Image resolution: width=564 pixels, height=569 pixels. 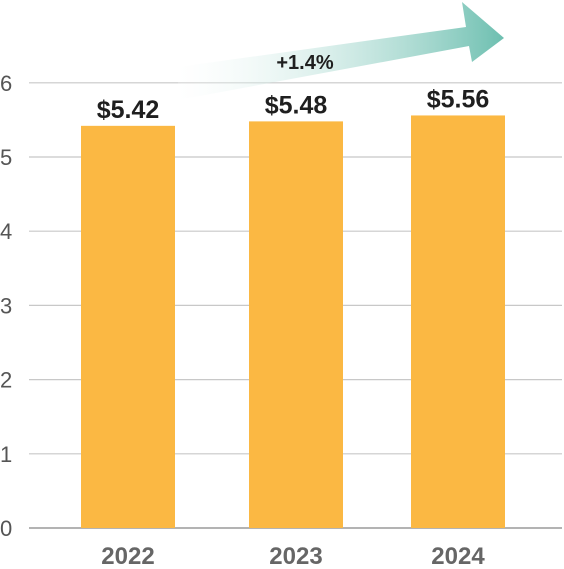 What do you see at coordinates (296, 324) in the screenshot?
I see `bar-2023` at bounding box center [296, 324].